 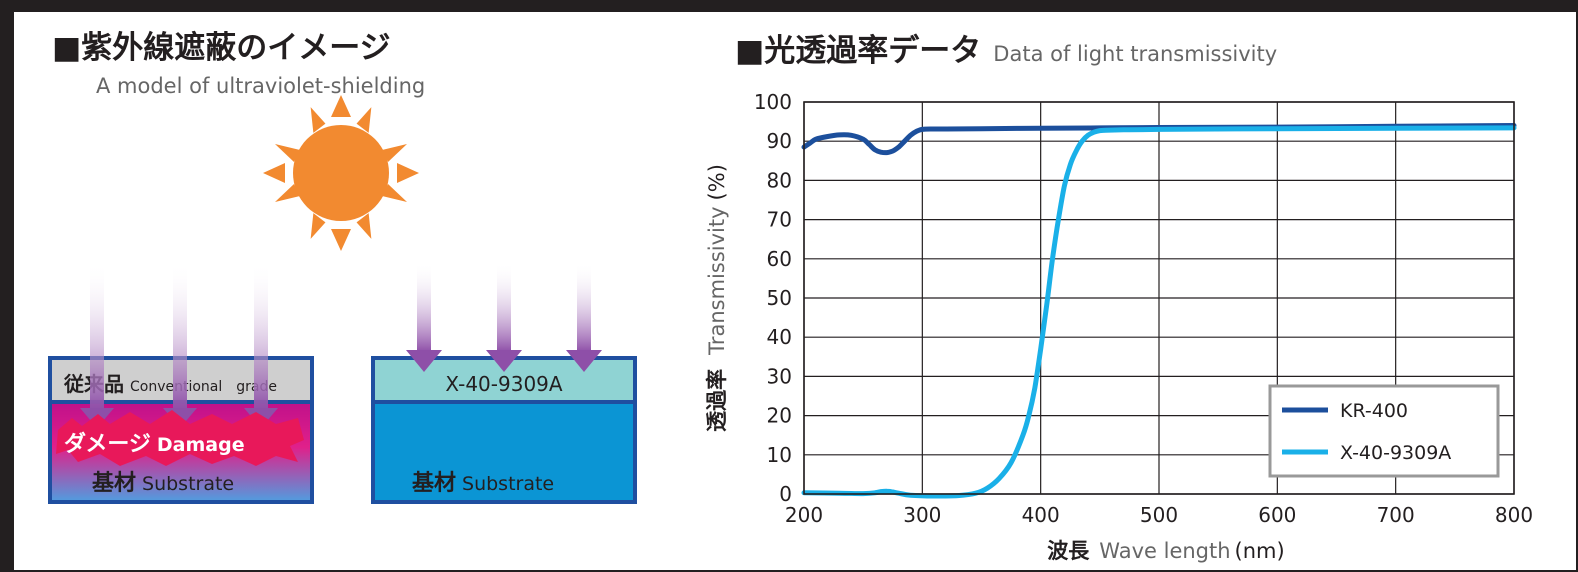 I want to click on svg-text:透過率Transmissivity(%): 透過率 Transmissivity (%), so click(x=717, y=298).